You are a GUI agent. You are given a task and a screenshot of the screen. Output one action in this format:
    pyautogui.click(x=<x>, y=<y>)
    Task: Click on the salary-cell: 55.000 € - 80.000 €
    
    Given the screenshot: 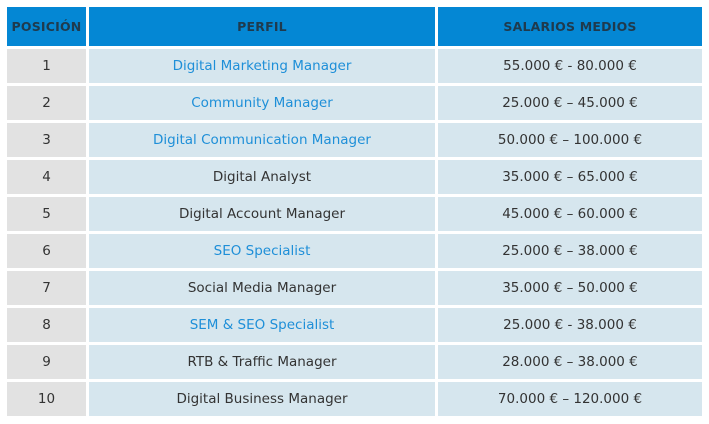 What is the action you would take?
    pyautogui.click(x=570, y=66)
    